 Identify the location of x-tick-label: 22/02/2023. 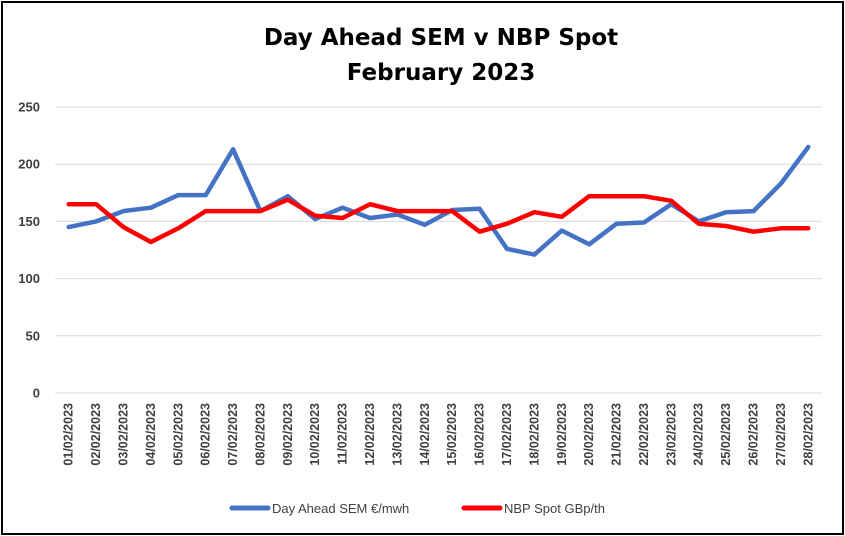
(644, 434).